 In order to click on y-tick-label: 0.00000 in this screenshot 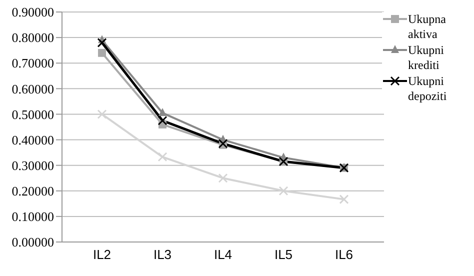, I will do `click(33, 242)`.